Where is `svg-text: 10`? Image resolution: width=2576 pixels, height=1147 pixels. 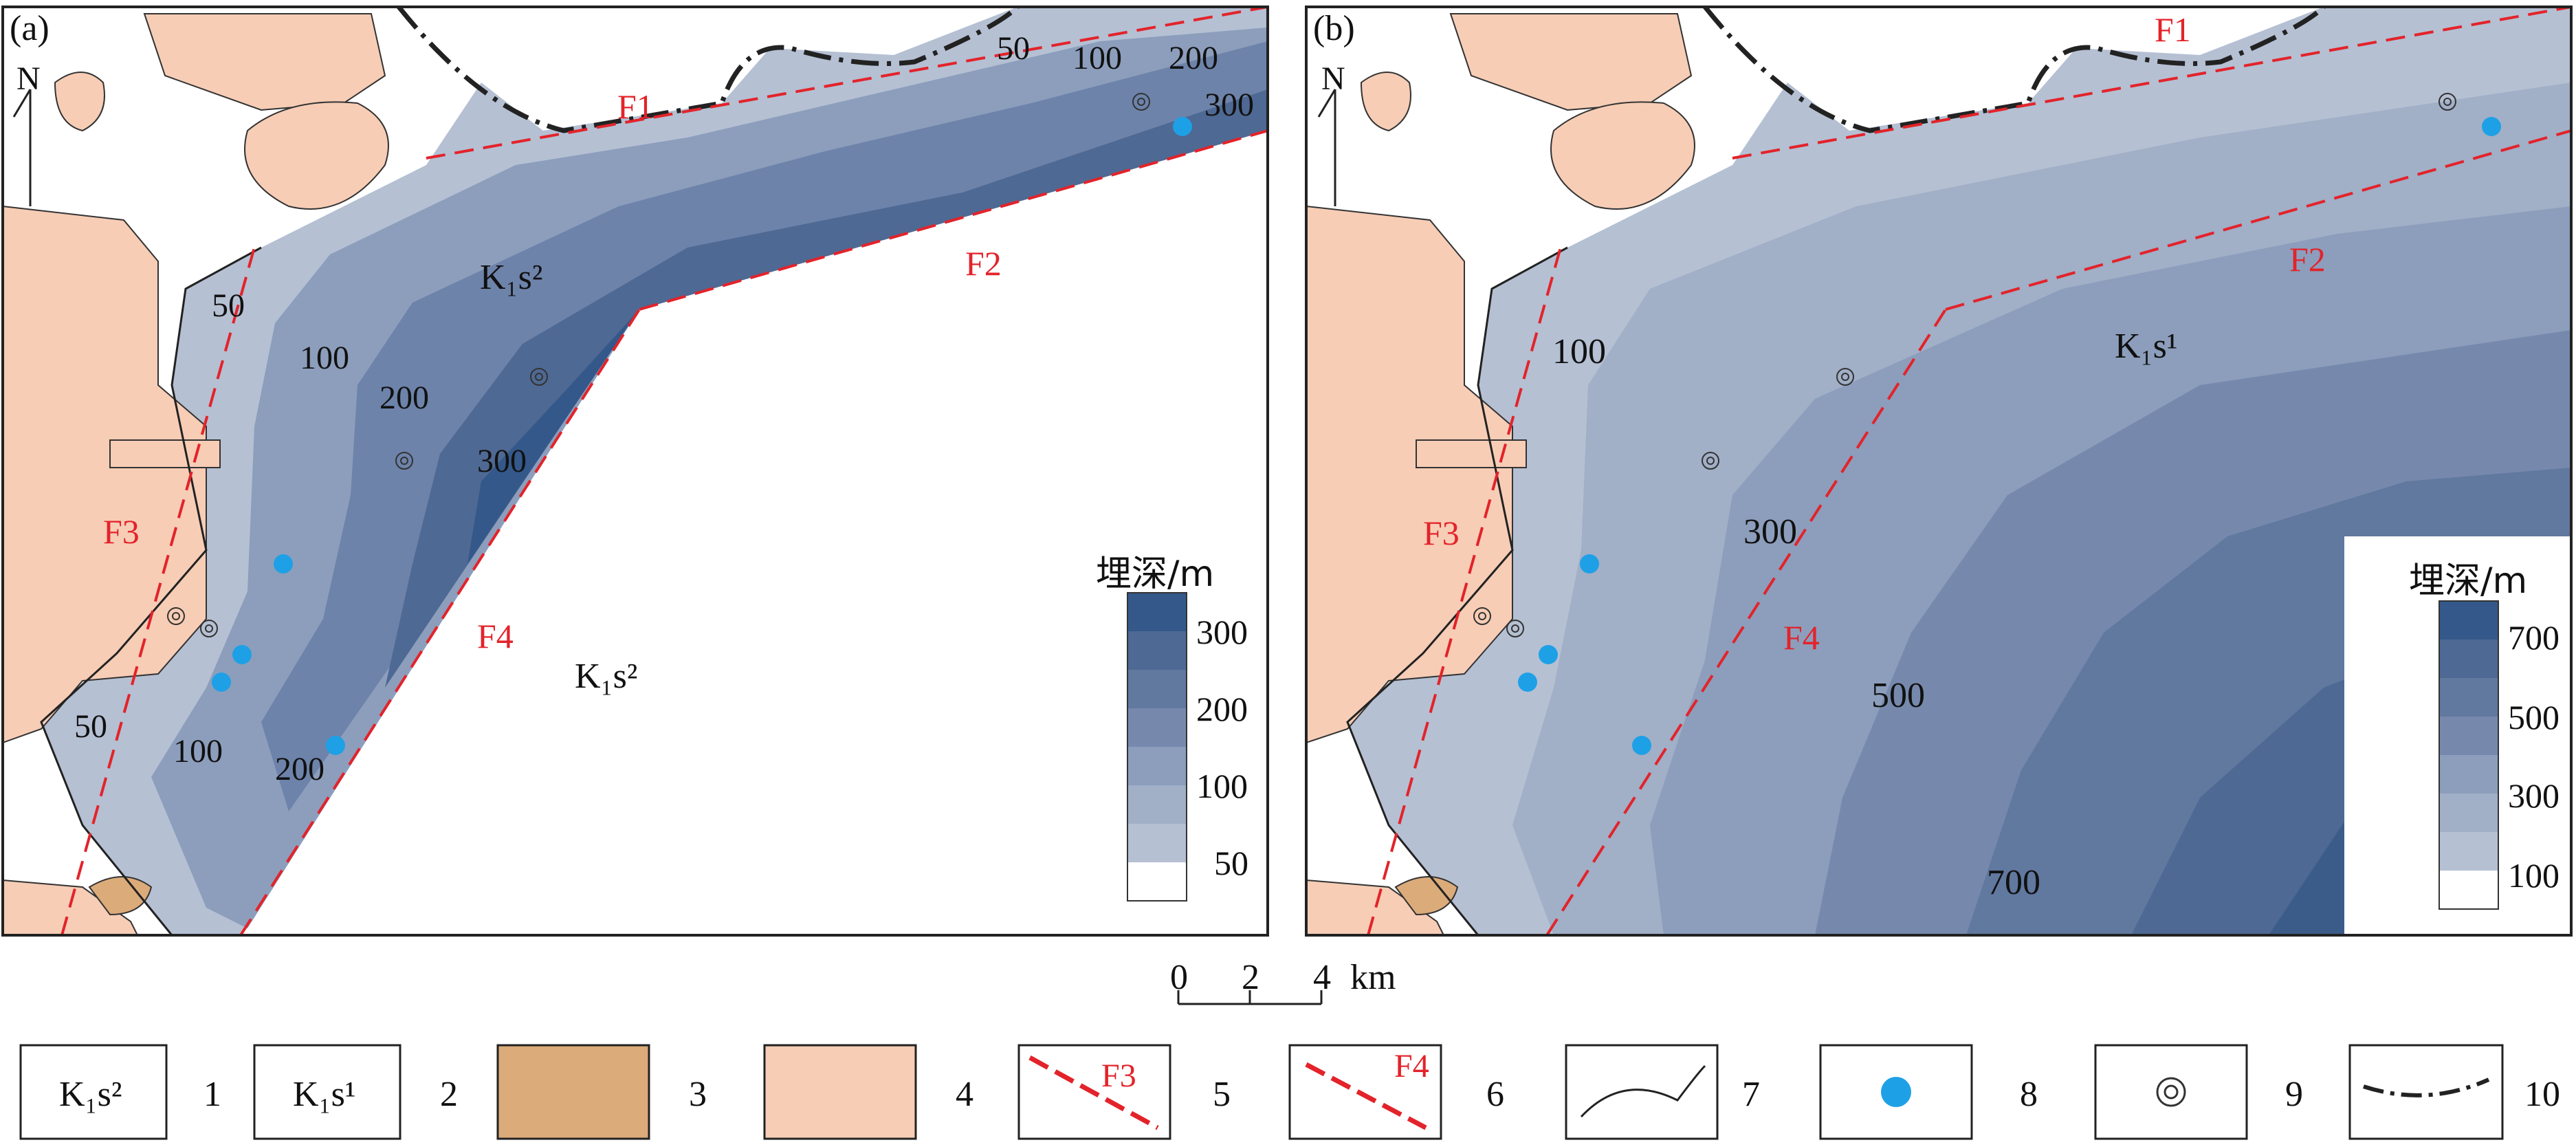
svg-text: 10 is located at coordinates (2542, 1094).